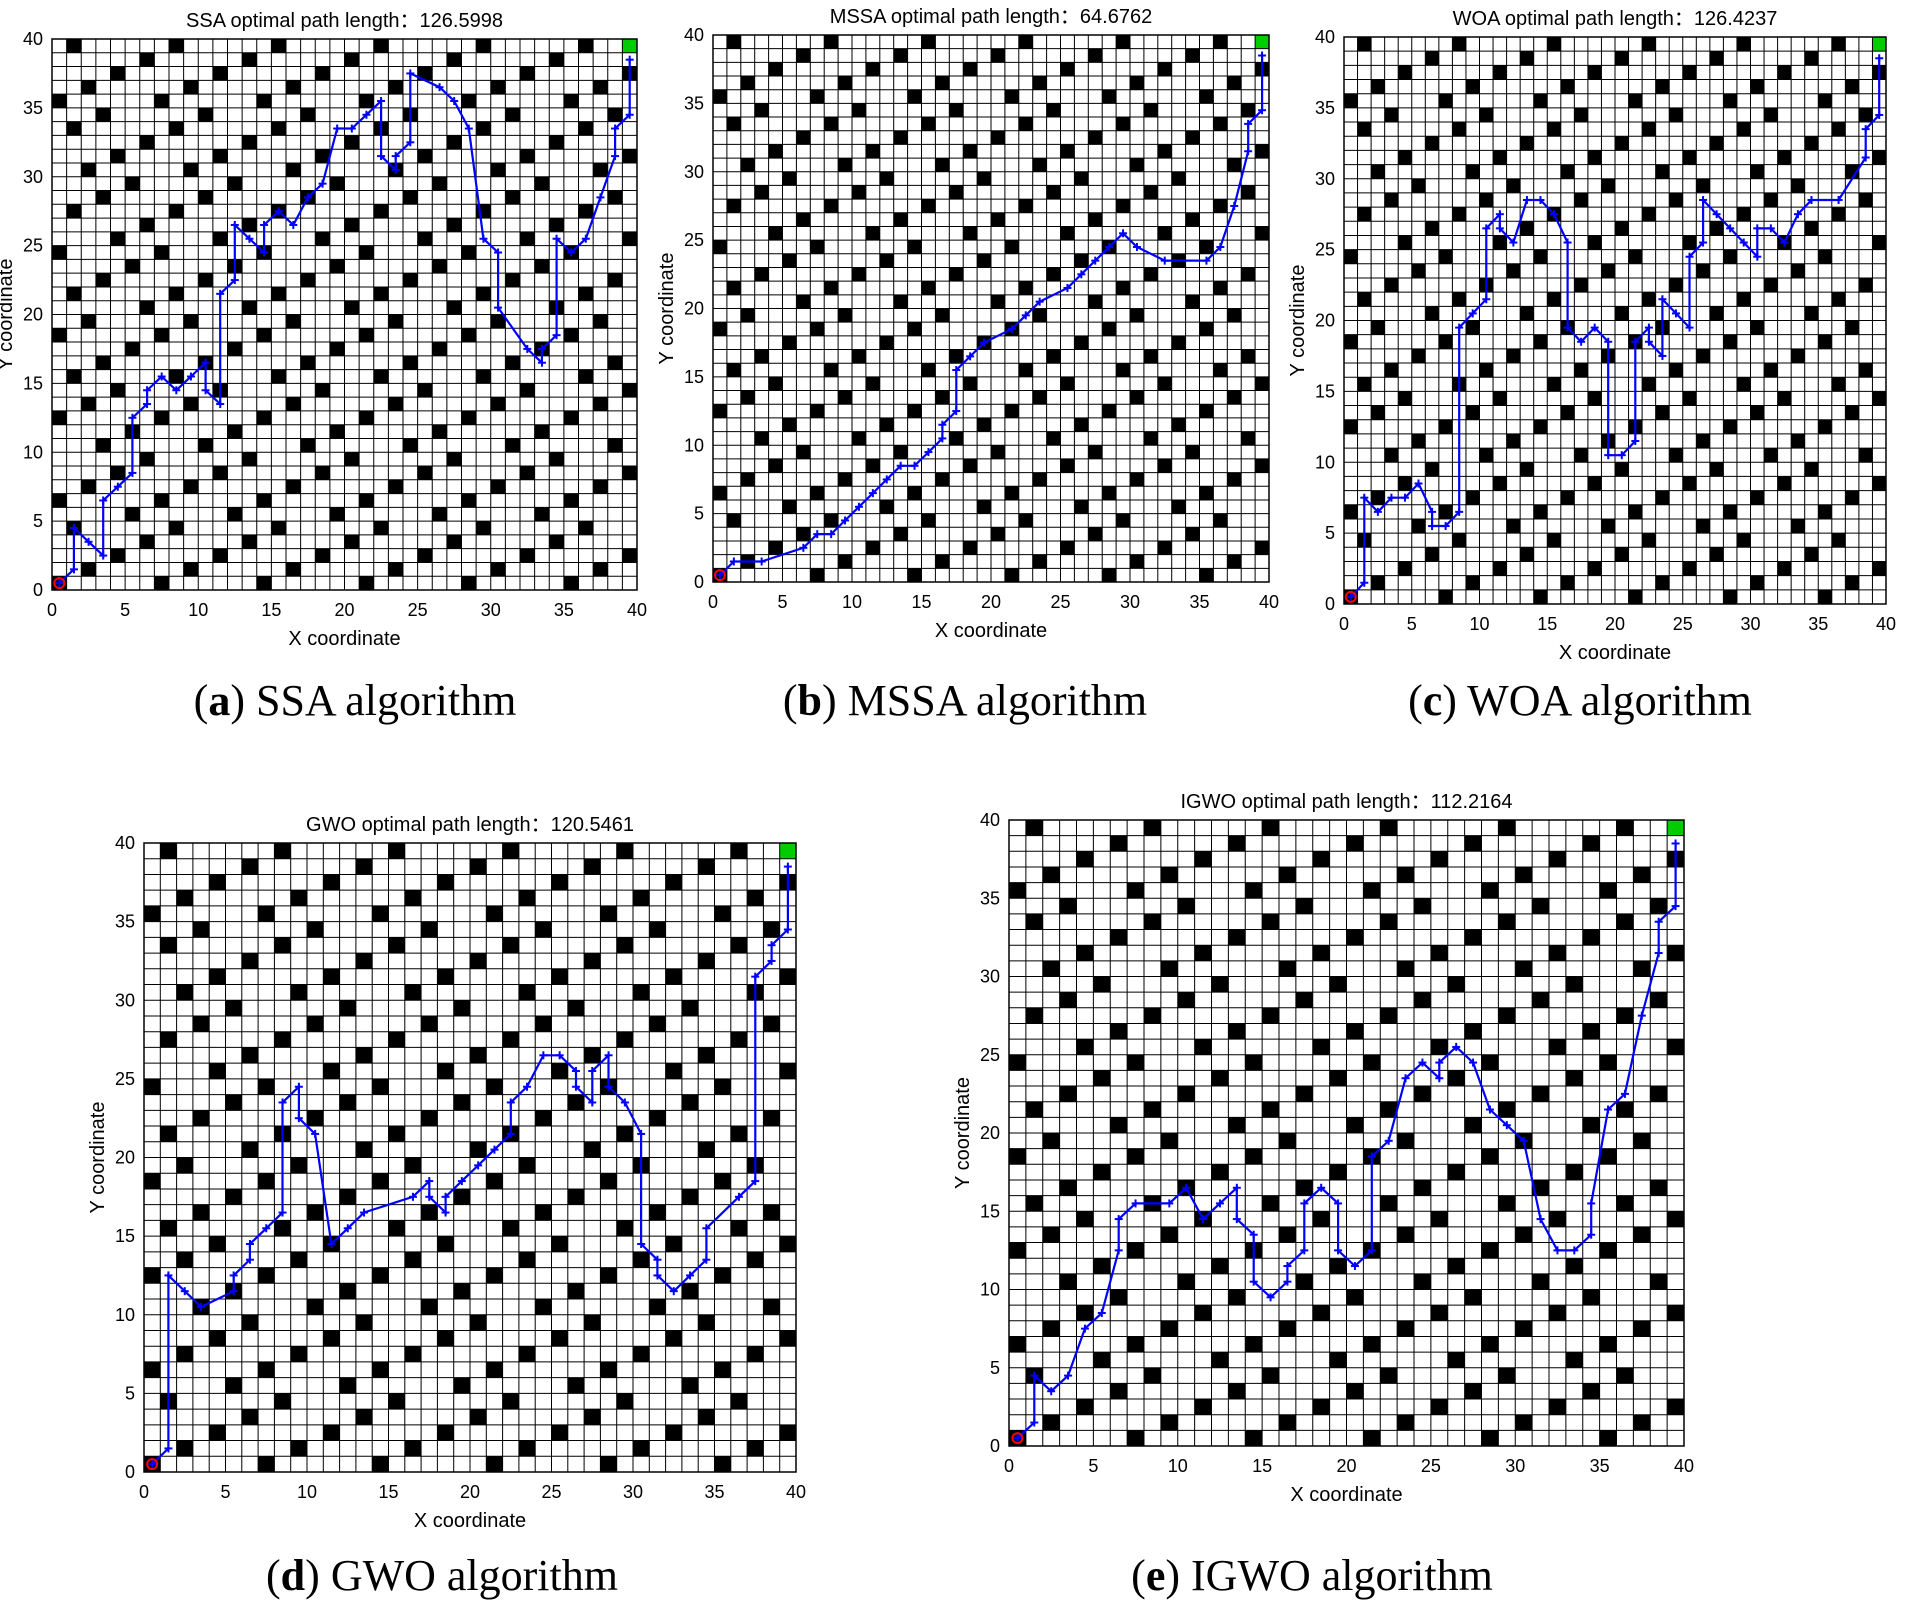  What do you see at coordinates (125, 1315) in the screenshot?
I see `y-tick-label: 10` at bounding box center [125, 1315].